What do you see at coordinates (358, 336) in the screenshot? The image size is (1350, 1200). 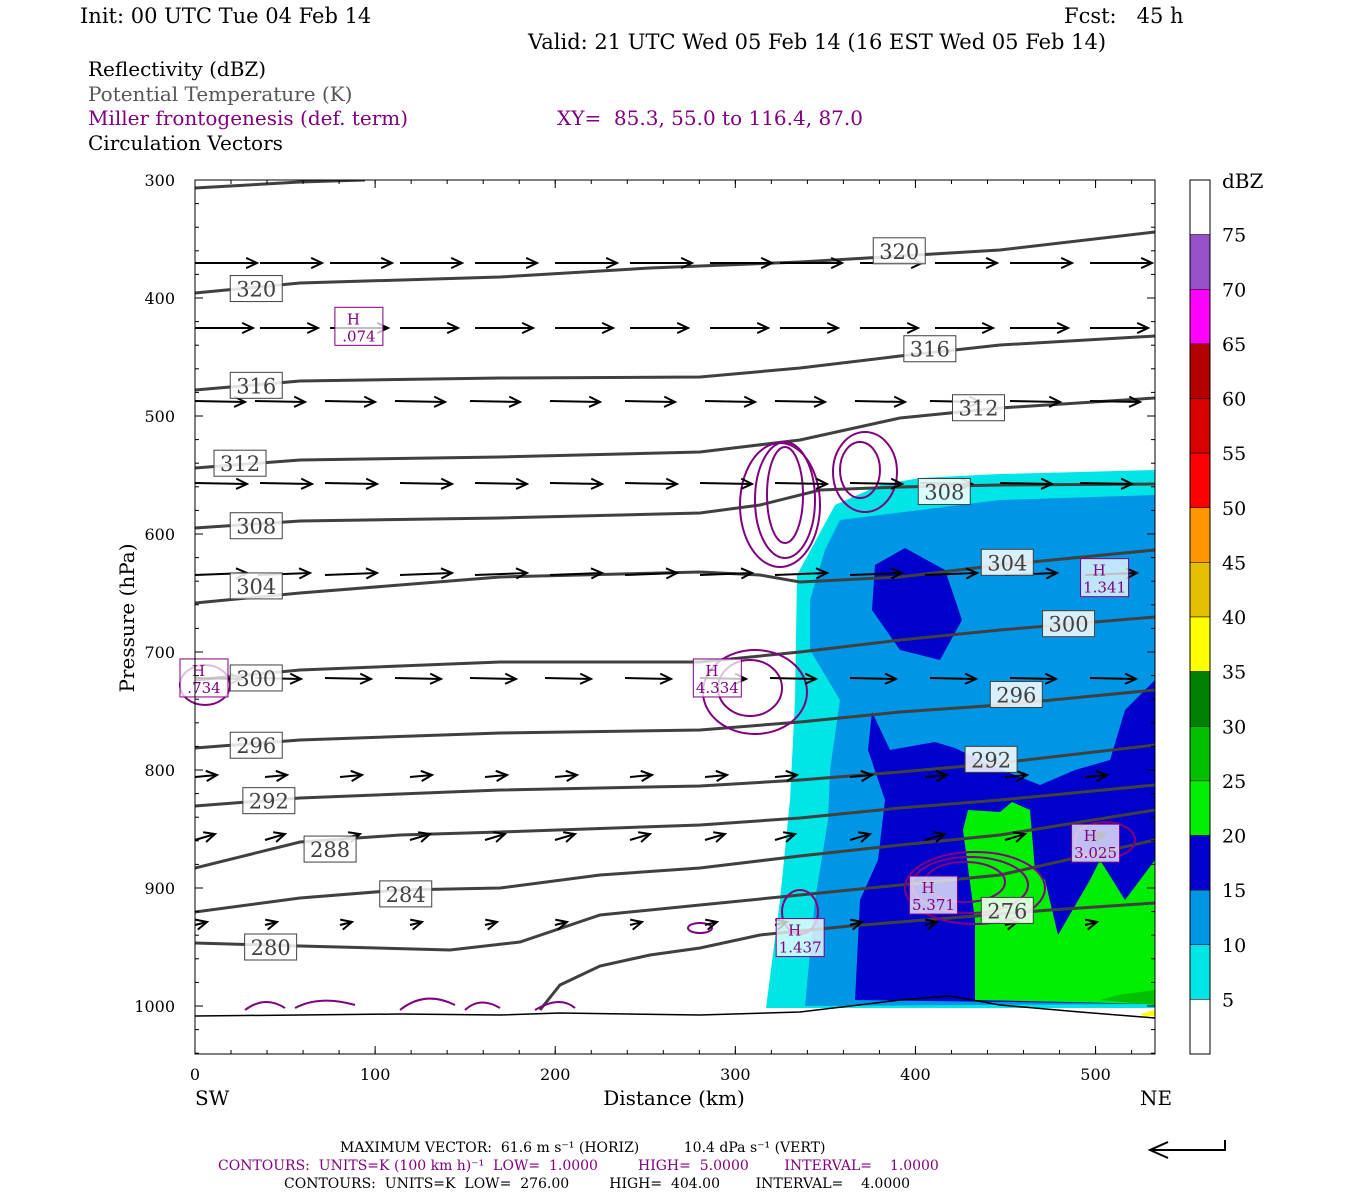 I see `fronto-high-value: .074` at bounding box center [358, 336].